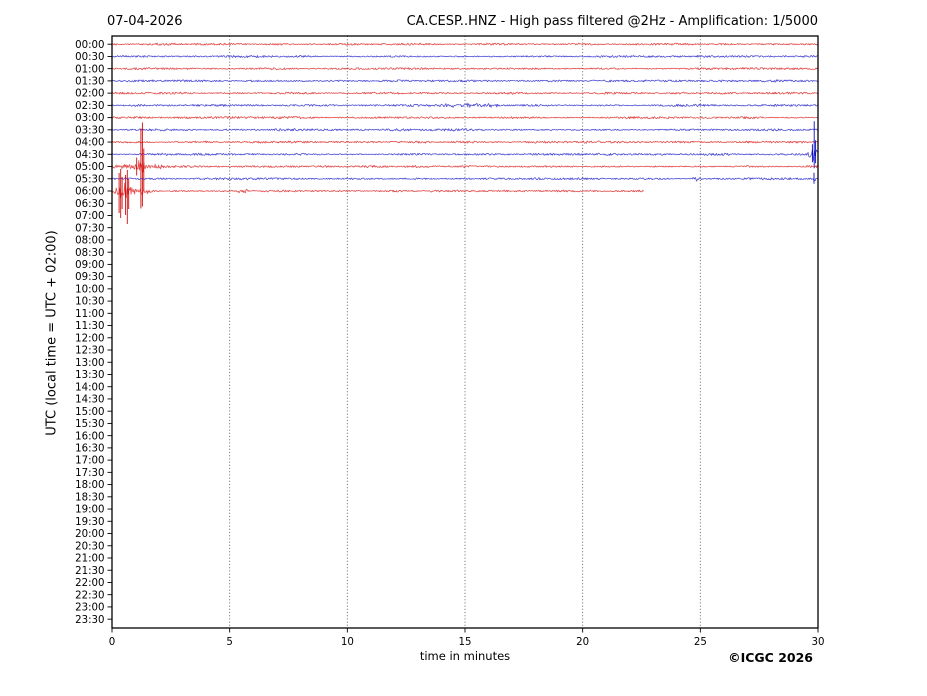  I want to click on y-tick-label: 04:30, so click(89, 155).